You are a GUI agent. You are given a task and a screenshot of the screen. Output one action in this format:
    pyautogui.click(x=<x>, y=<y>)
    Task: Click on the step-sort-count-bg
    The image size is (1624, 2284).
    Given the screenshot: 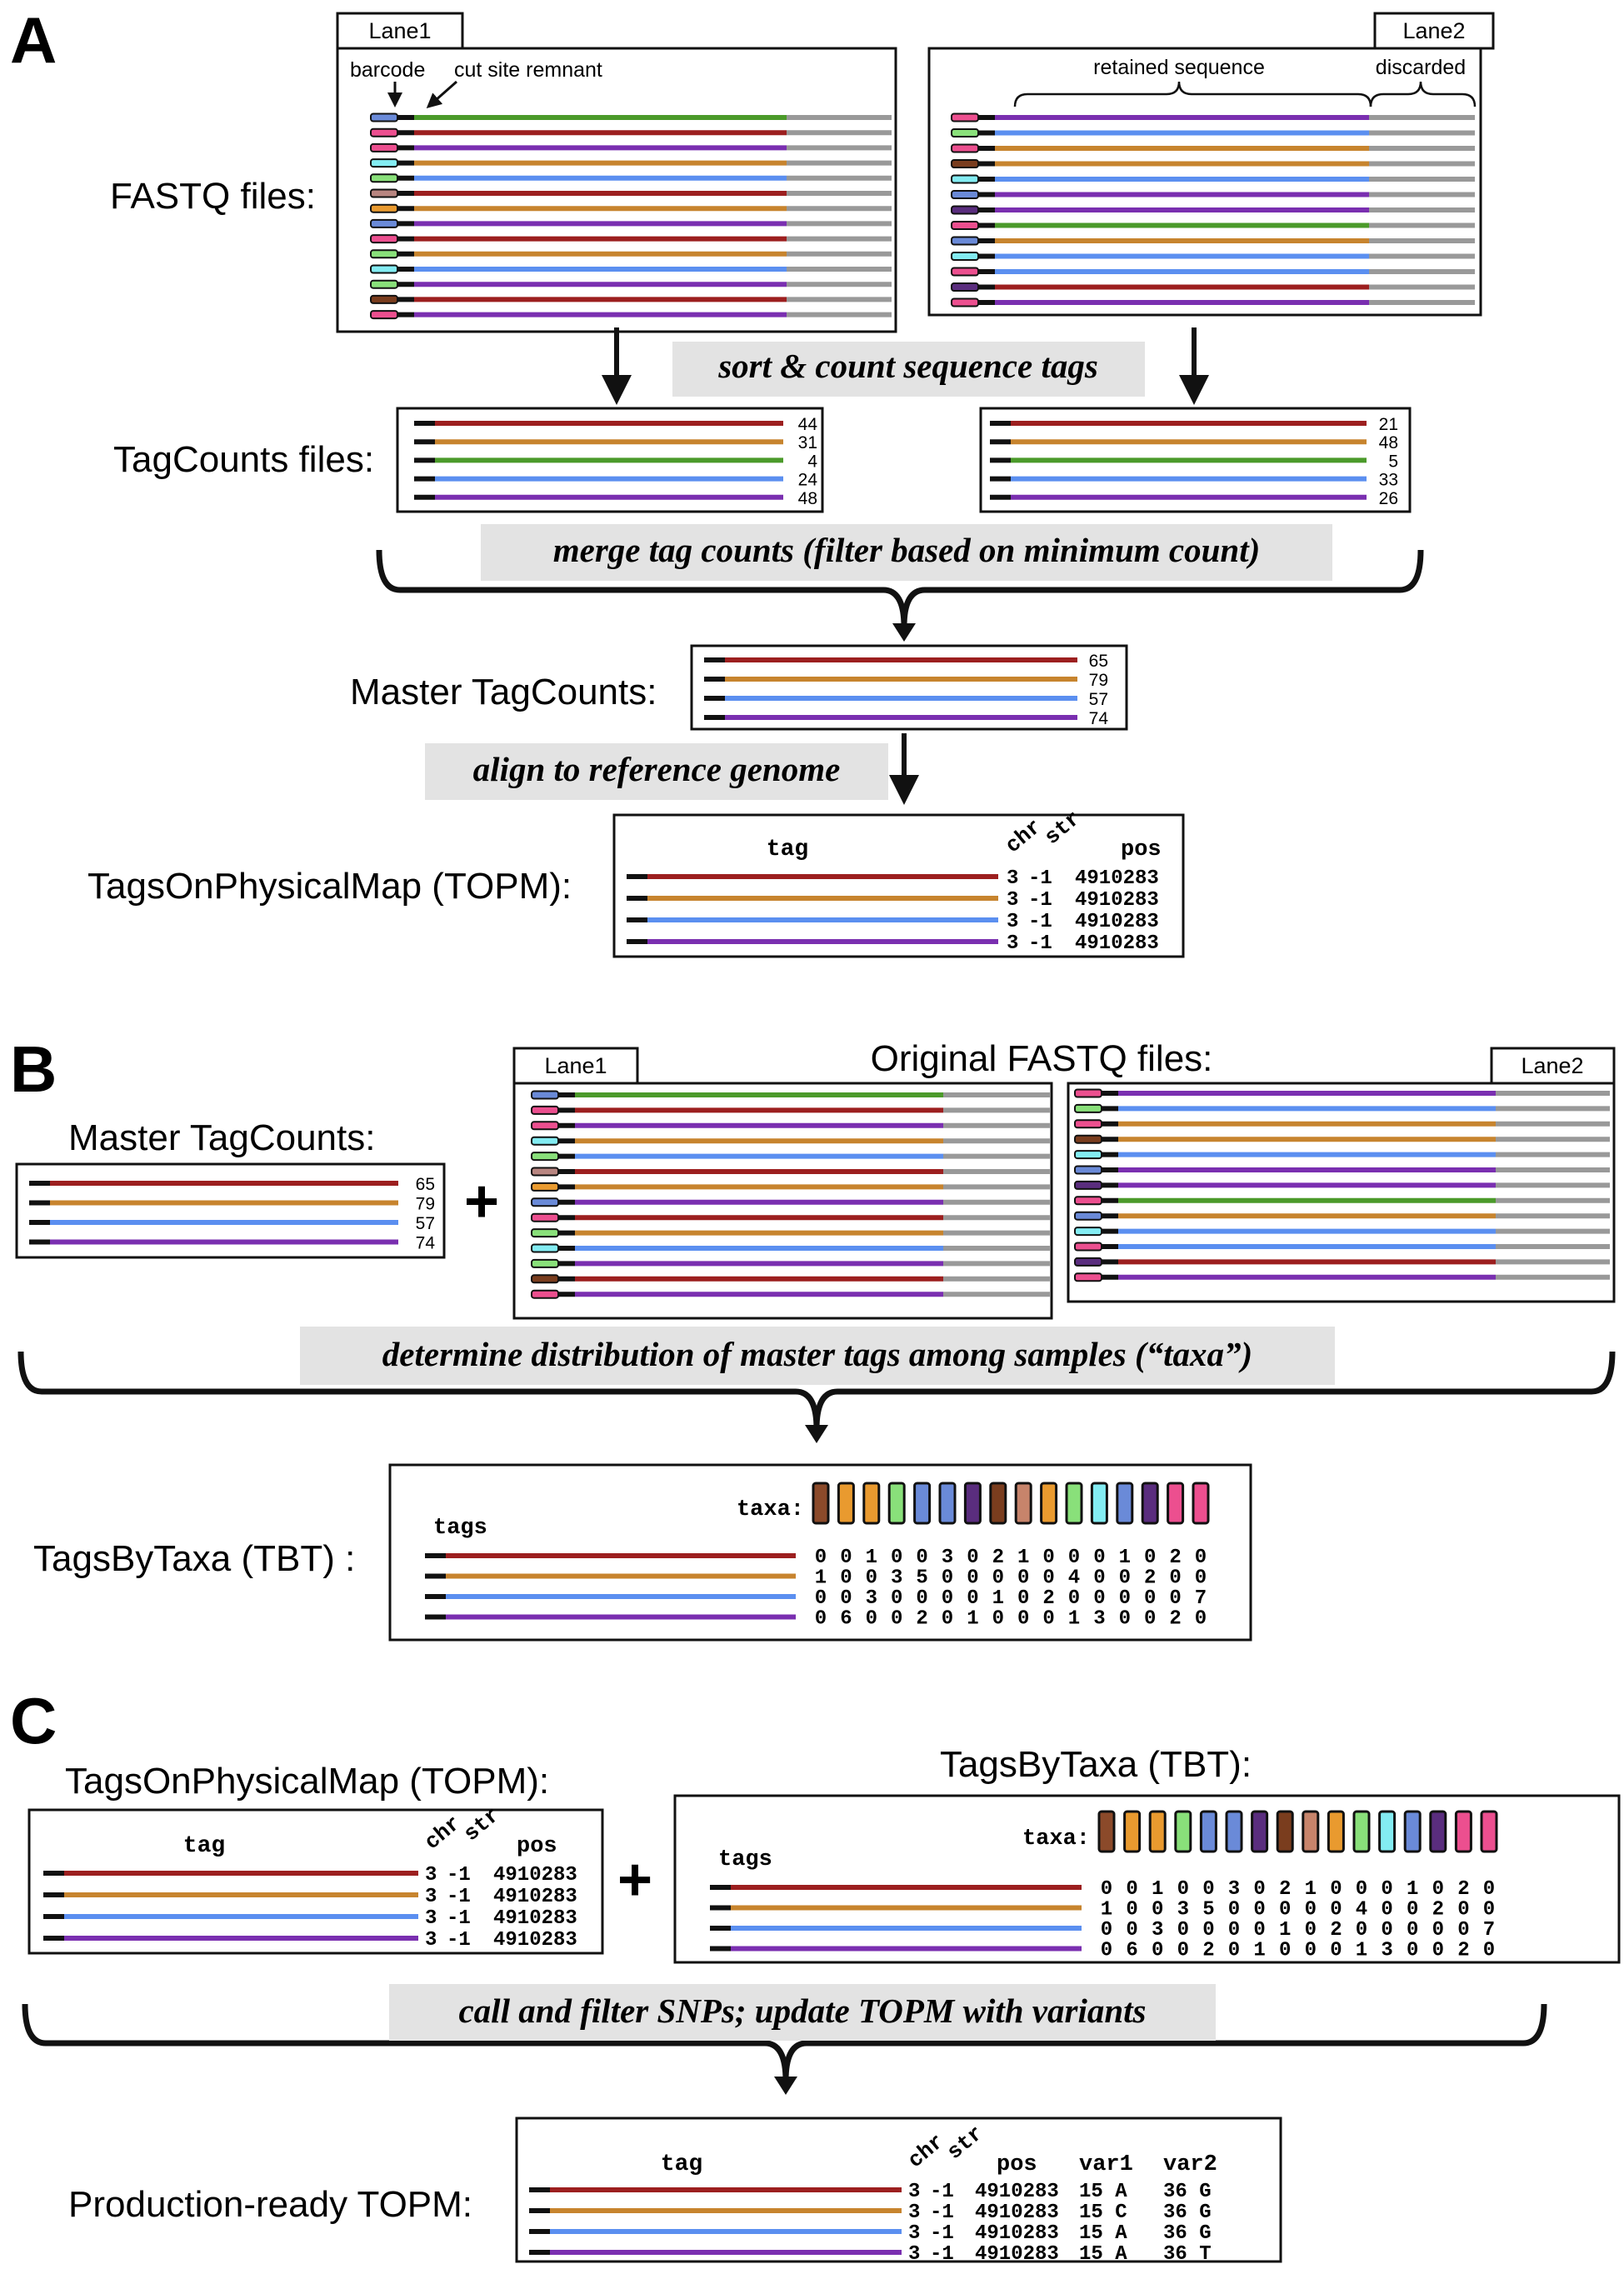 What is the action you would take?
    pyautogui.click(x=909, y=369)
    